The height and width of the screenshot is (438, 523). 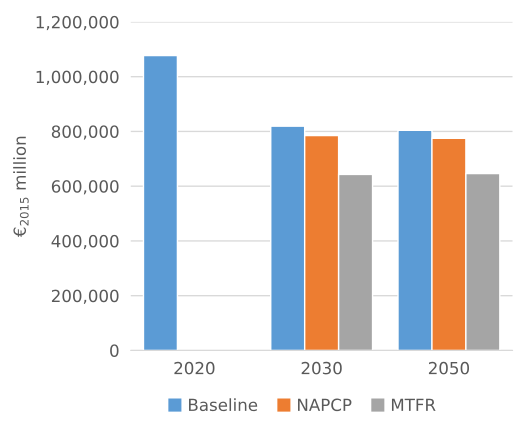 I want to click on y-tick-label: 1,000,000, so click(x=77, y=77).